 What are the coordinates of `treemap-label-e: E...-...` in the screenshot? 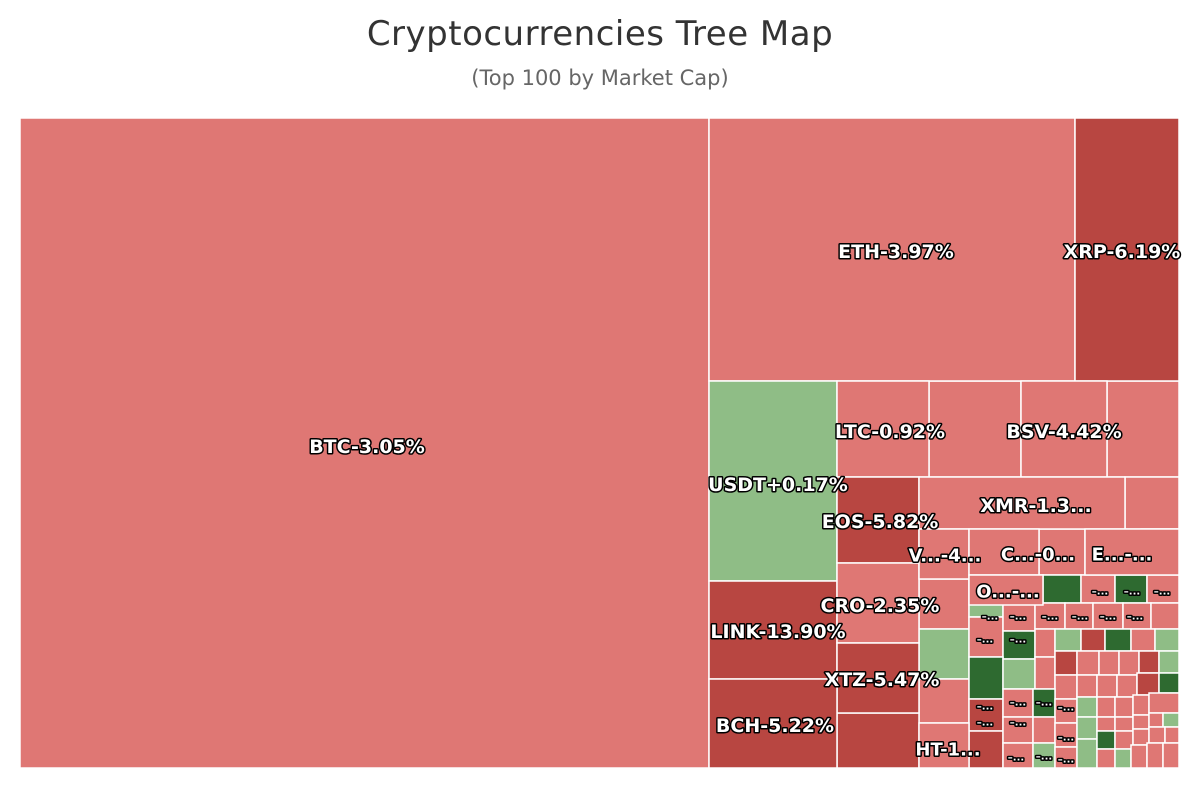 It's located at (1122, 555).